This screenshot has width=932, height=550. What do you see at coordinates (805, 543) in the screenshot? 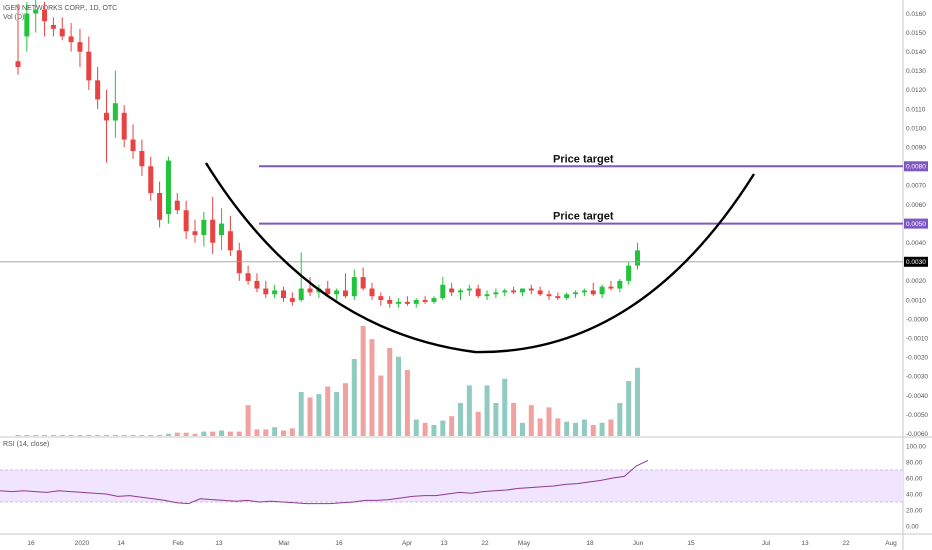
I see `time-tick-label: 13` at bounding box center [805, 543].